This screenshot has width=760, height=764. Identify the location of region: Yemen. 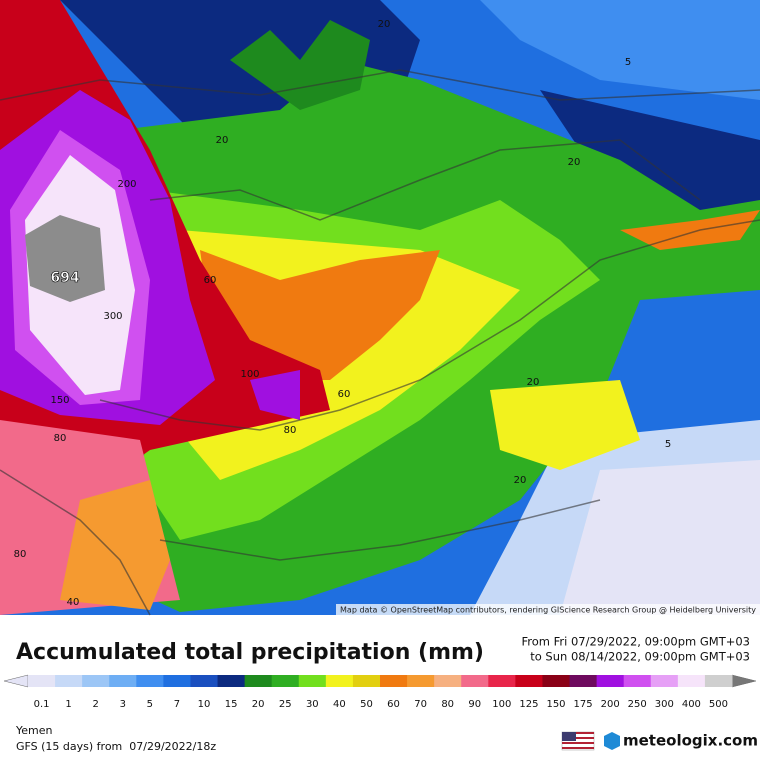
(34, 730).